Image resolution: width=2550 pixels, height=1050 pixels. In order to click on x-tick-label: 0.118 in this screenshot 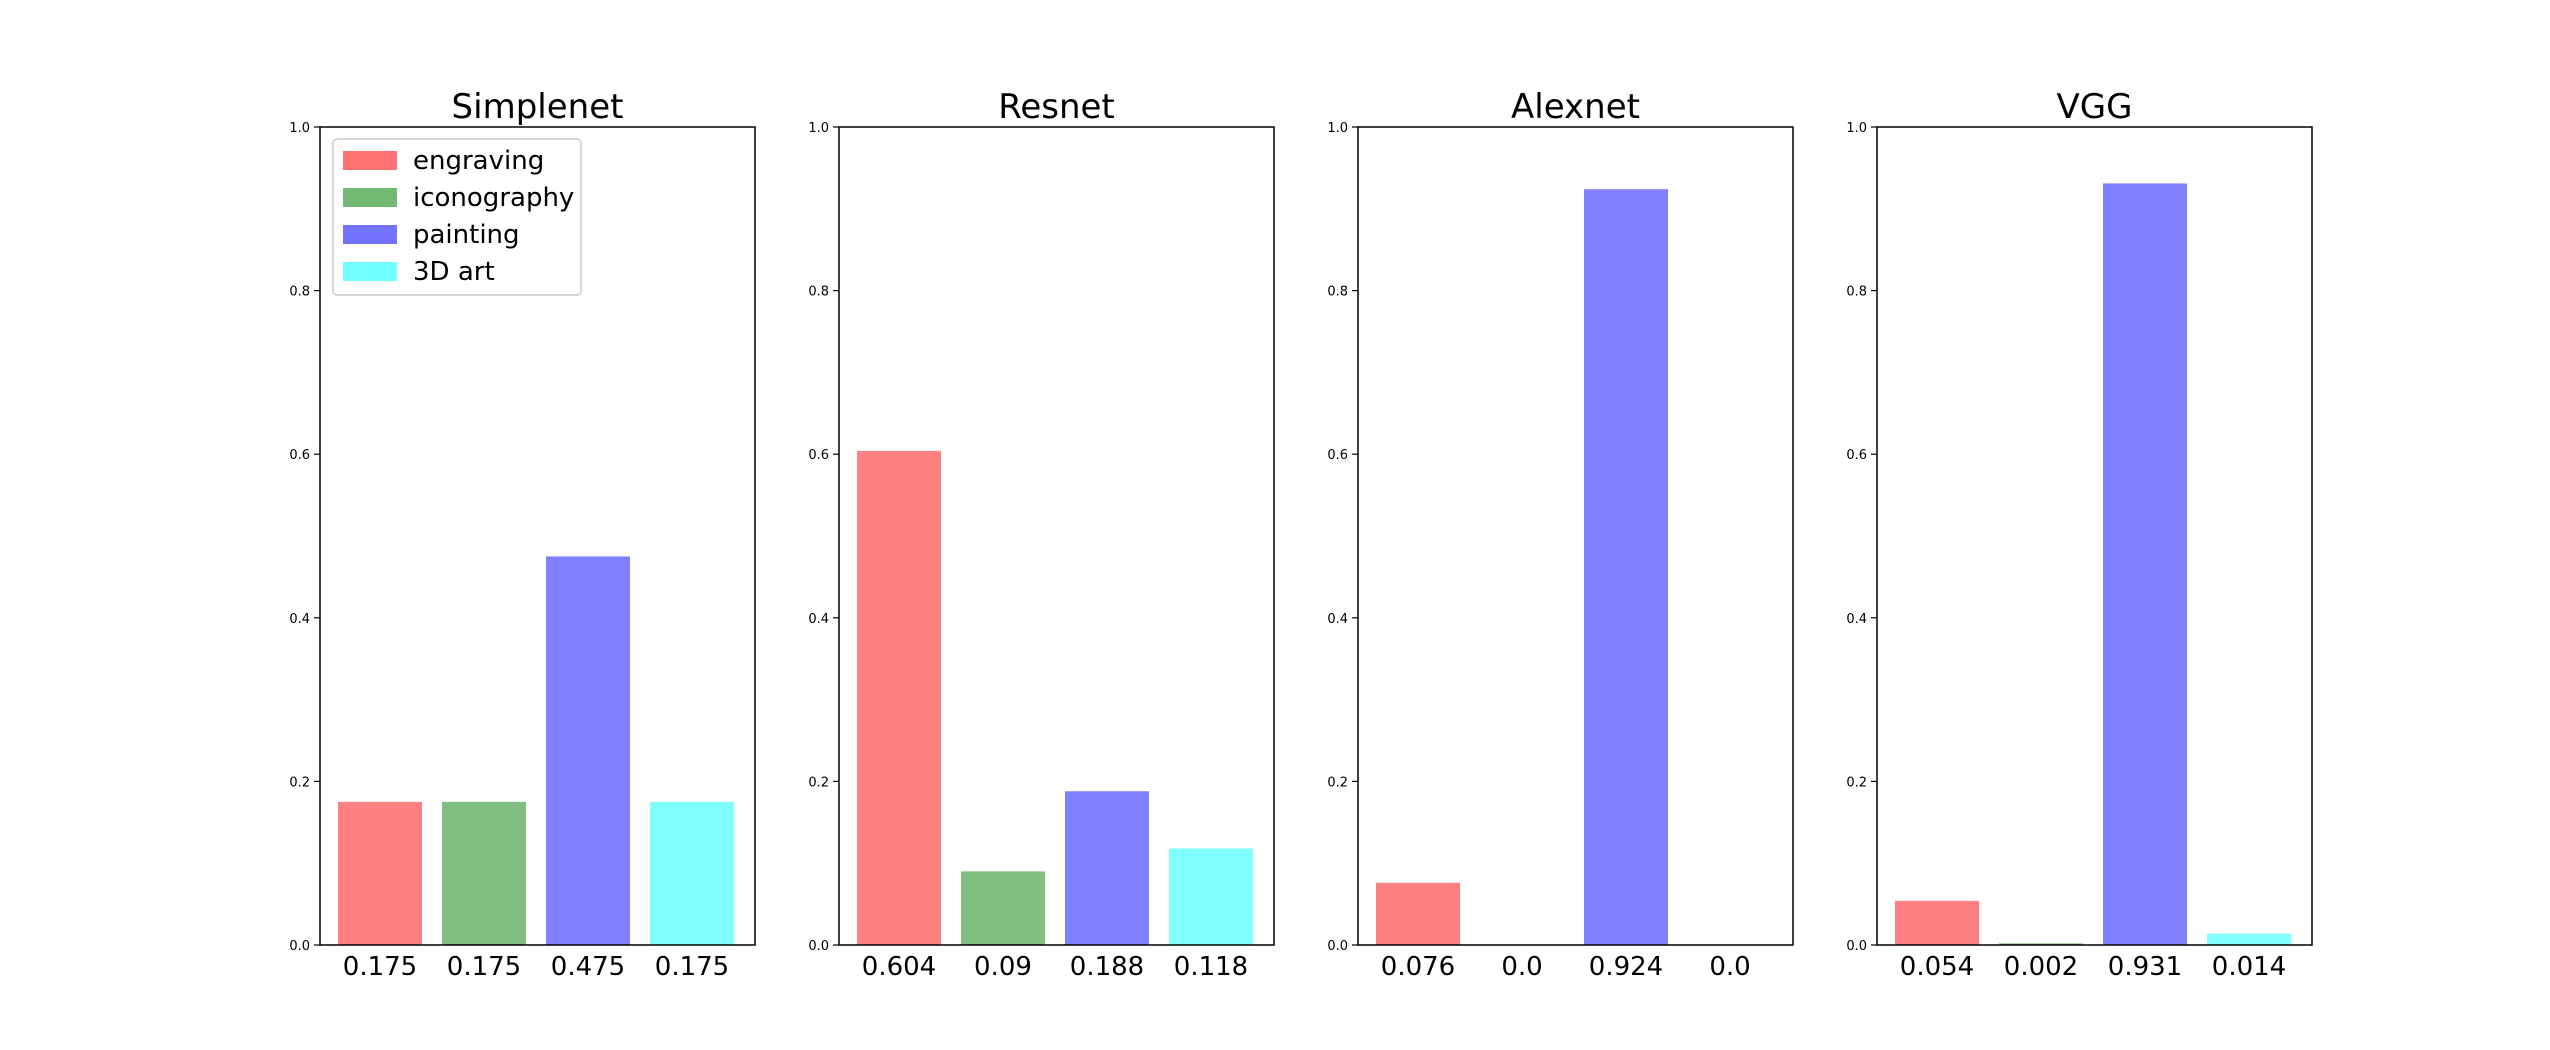, I will do `click(1211, 967)`.